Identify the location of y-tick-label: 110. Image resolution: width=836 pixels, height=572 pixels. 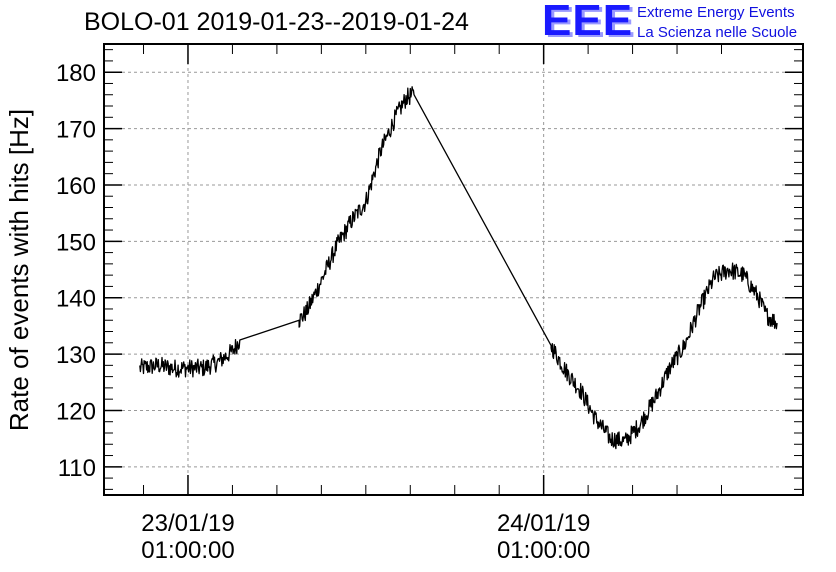
(77, 468).